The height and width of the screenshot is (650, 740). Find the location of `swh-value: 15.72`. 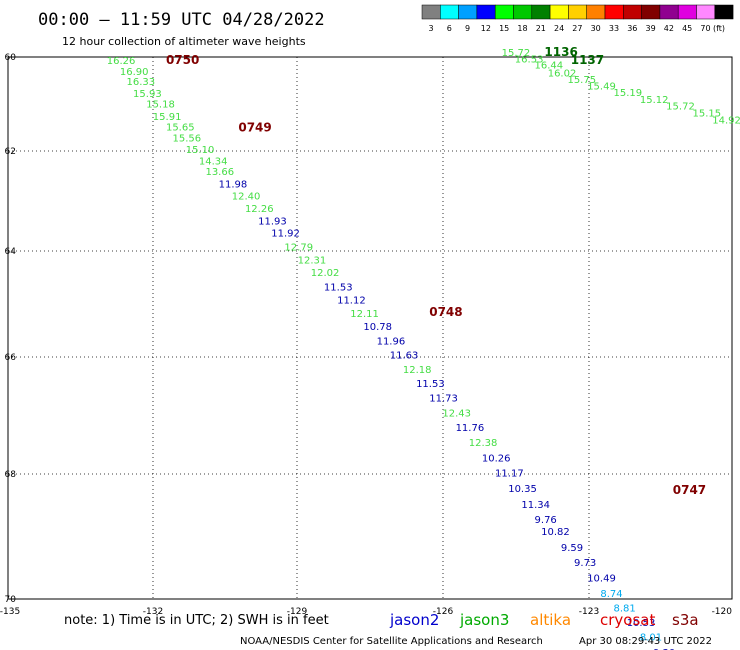

swh-value: 15.72 is located at coordinates (516, 53).